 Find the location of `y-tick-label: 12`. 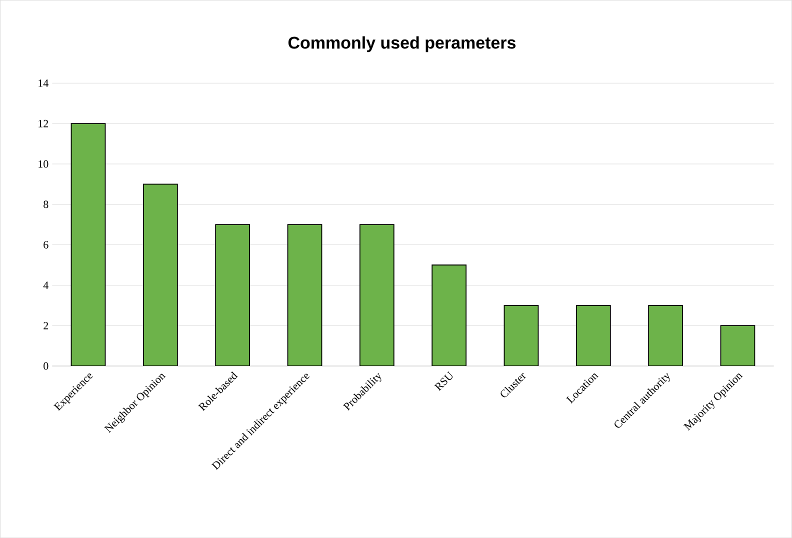

y-tick-label: 12 is located at coordinates (43, 124).